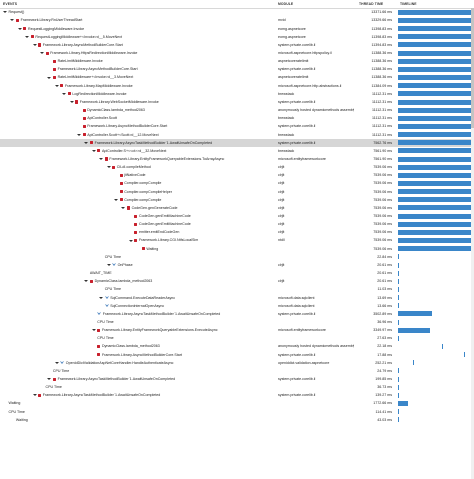 The height and width of the screenshot is (479, 474). Describe the element at coordinates (154, 232) in the screenshot. I see `event-name-cell: emitter.emitEndCodeGen` at that location.